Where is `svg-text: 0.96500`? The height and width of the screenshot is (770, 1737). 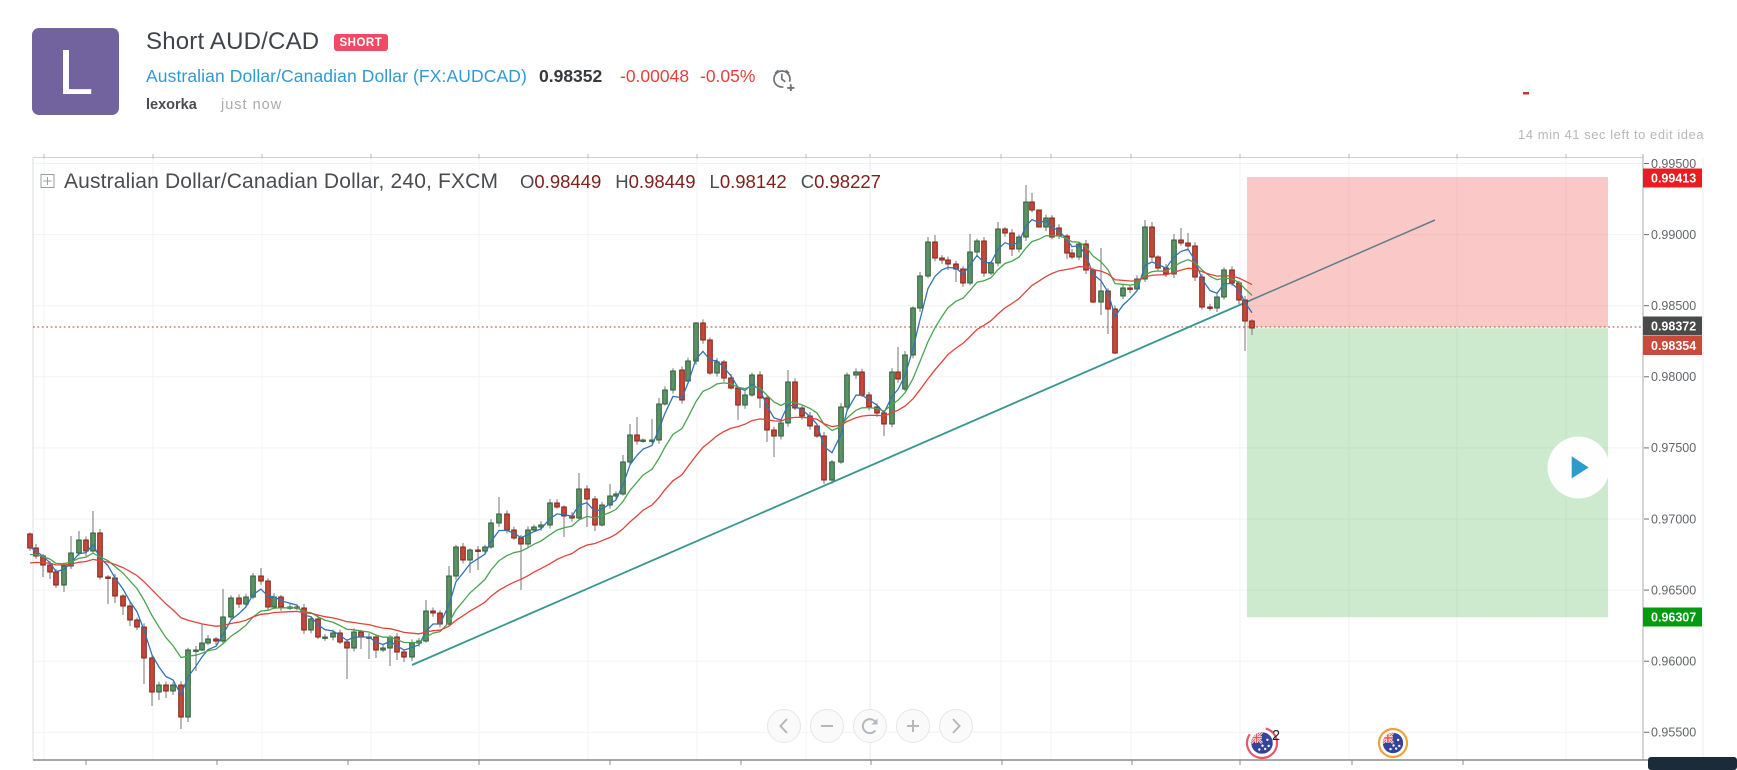 svg-text: 0.96500 is located at coordinates (1673, 590).